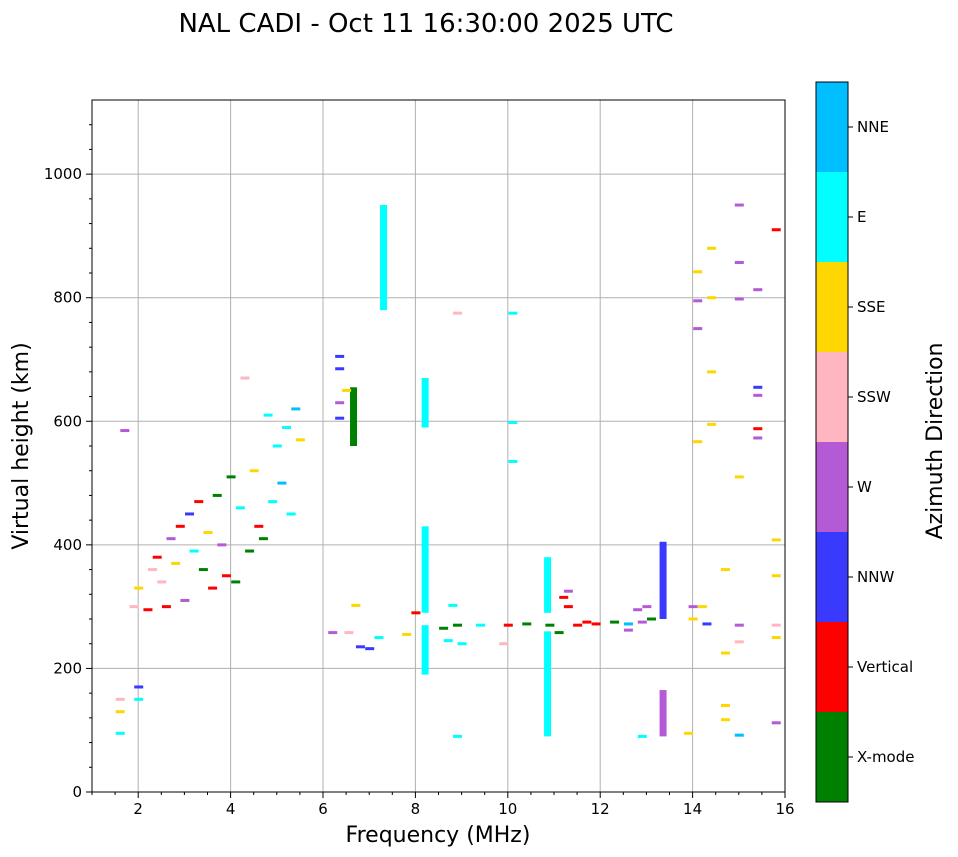 The width and height of the screenshot is (958, 857). I want to click on colorbar-tick-label: E, so click(861, 217).